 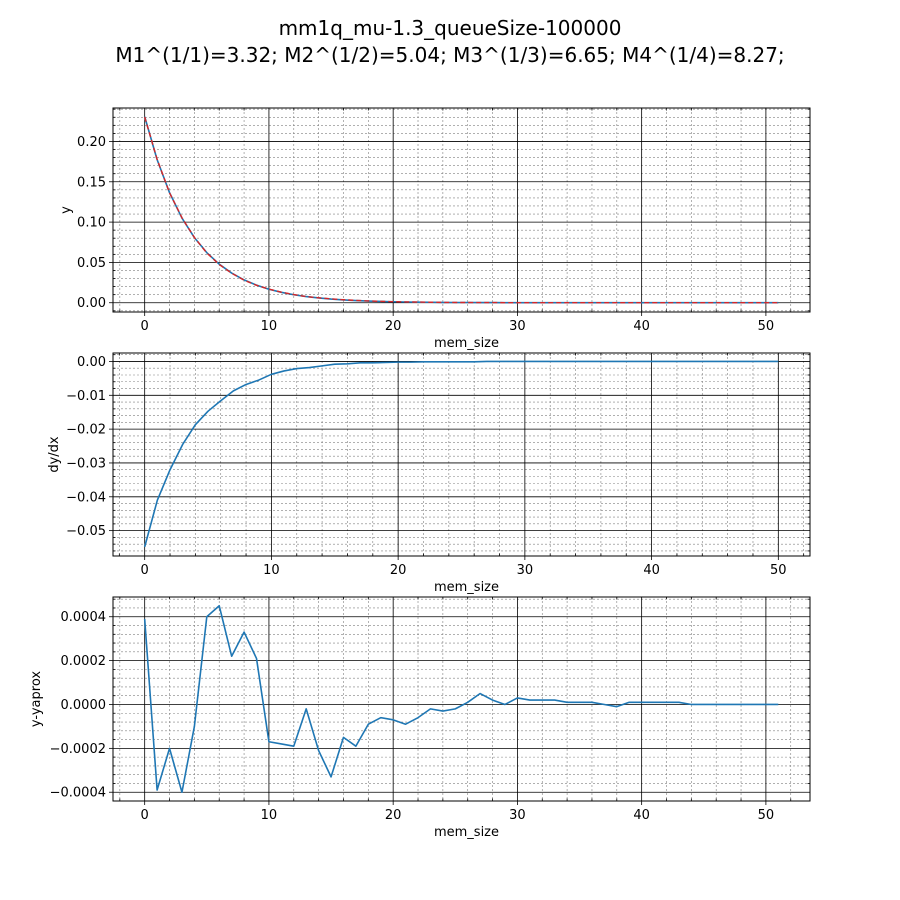 I want to click on y-tick-label: 0.20, so click(x=91, y=142).